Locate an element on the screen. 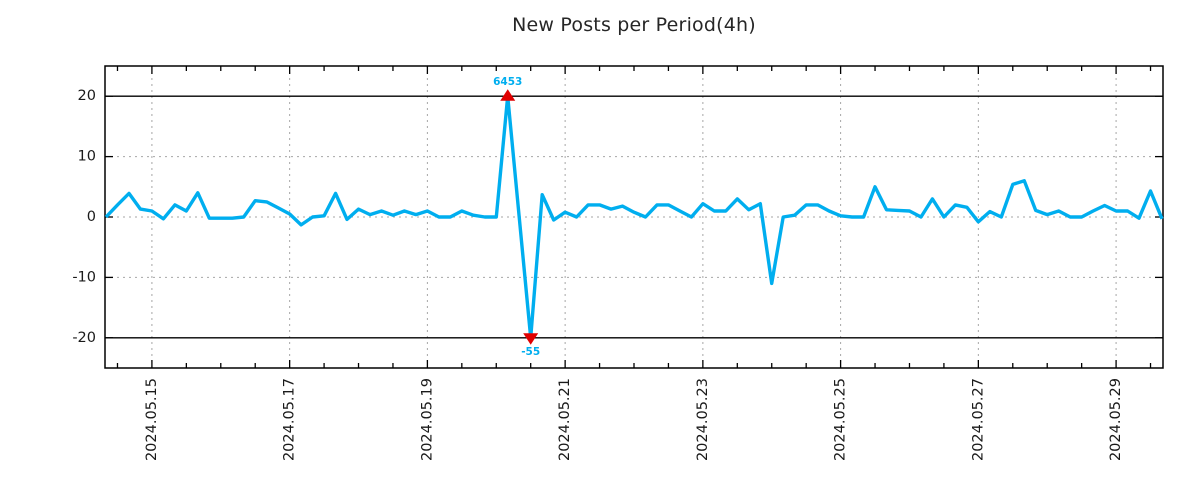  peak-marker-icon is located at coordinates (508, 95).